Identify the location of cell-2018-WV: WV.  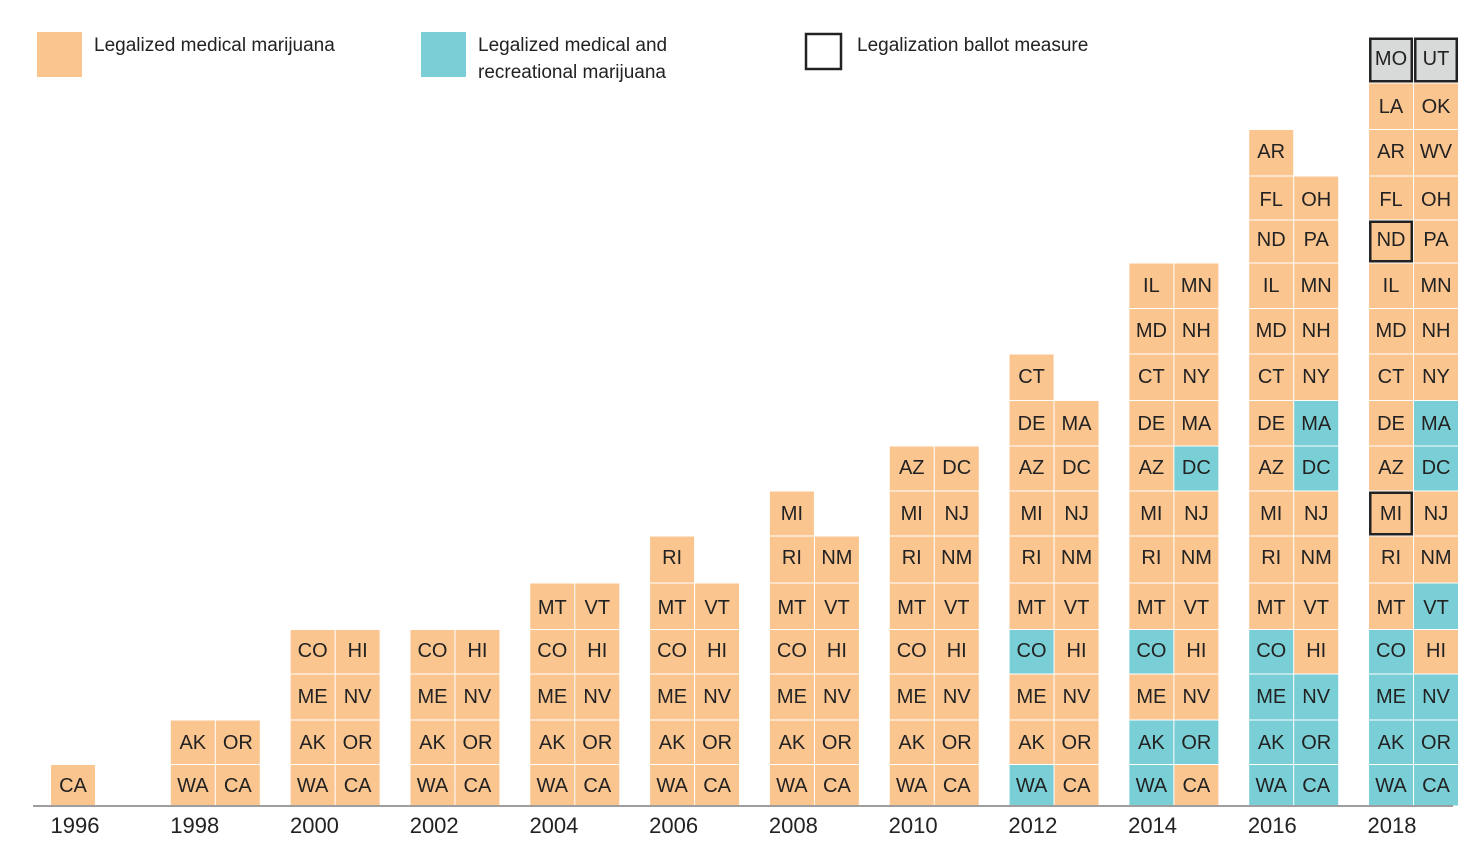
(1436, 153).